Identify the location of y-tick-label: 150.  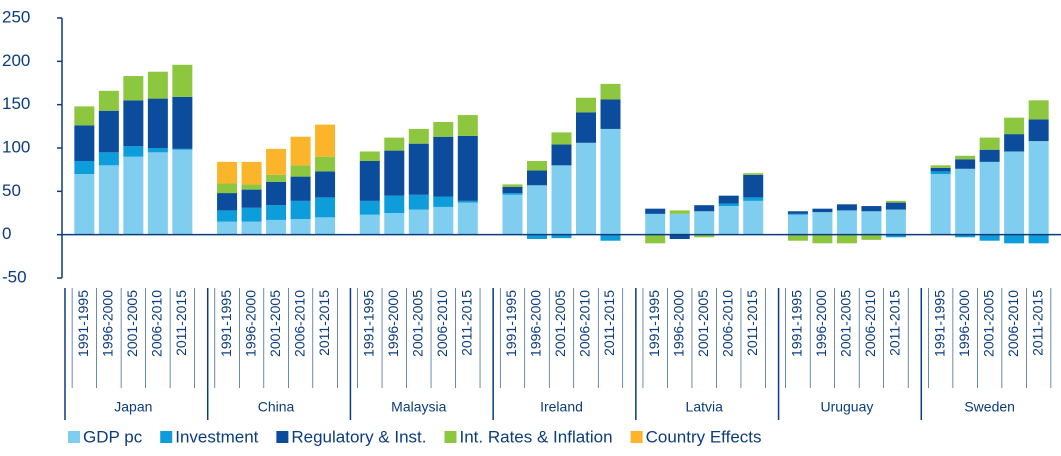
(16, 103).